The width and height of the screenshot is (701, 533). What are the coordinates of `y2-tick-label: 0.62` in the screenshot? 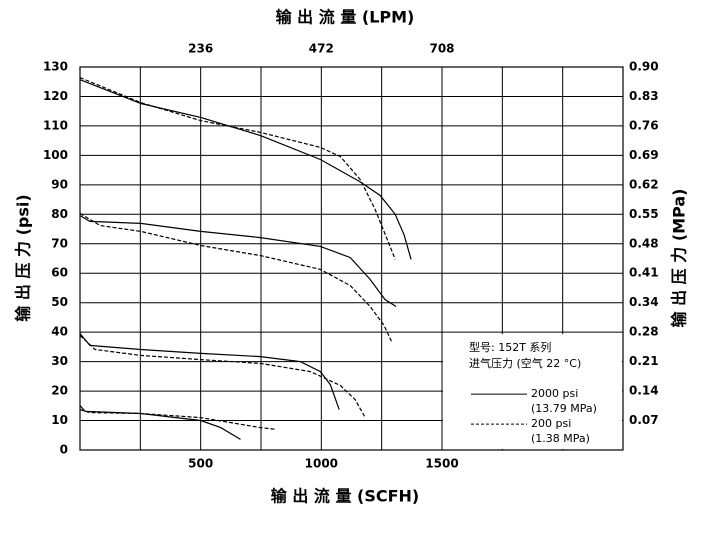 It's located at (644, 184).